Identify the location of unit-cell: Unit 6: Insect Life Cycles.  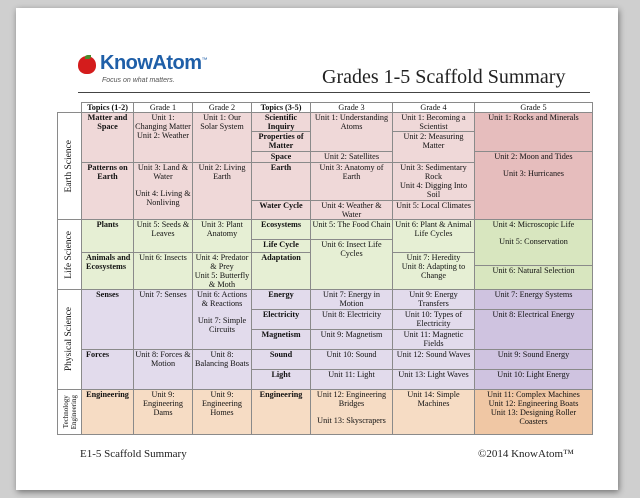
(351, 264).